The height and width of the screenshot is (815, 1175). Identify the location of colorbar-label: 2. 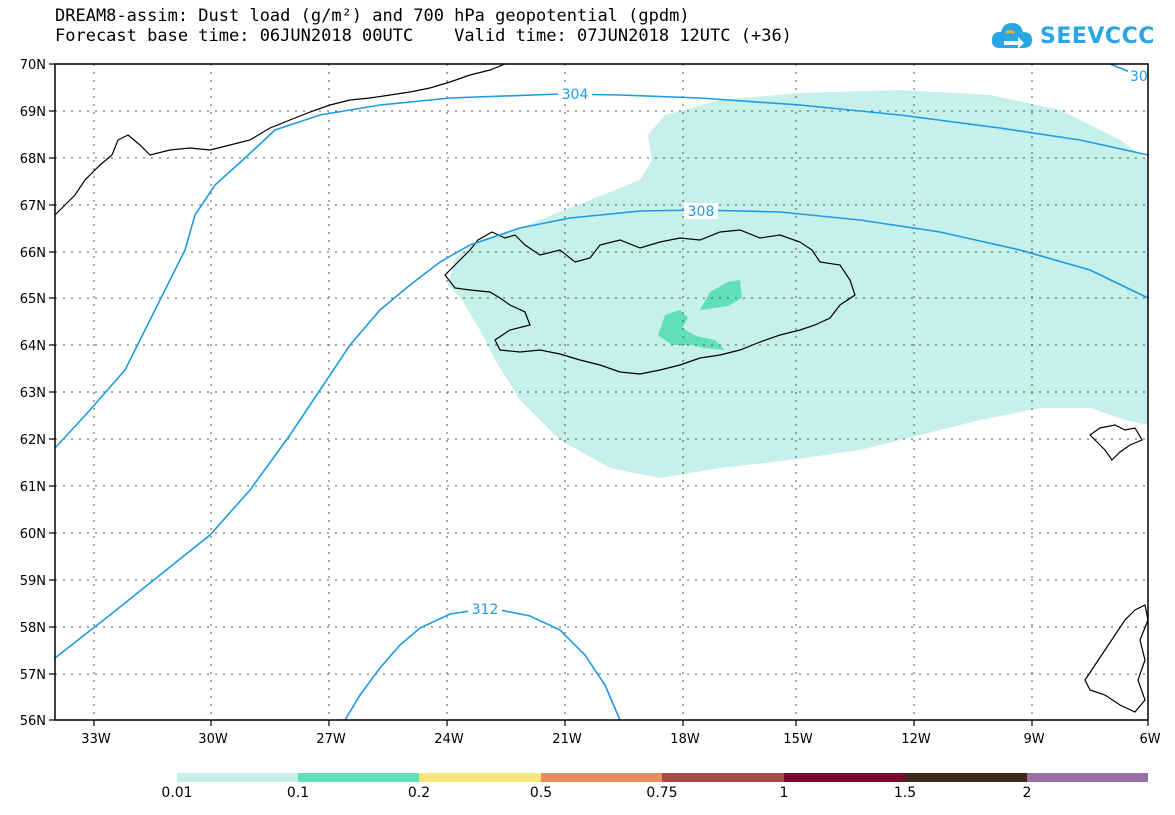
(1027, 793).